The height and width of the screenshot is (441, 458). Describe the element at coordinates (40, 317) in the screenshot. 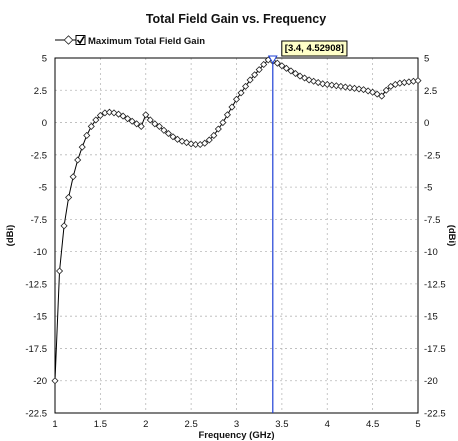

I see `y-tick-label-left: -15` at that location.